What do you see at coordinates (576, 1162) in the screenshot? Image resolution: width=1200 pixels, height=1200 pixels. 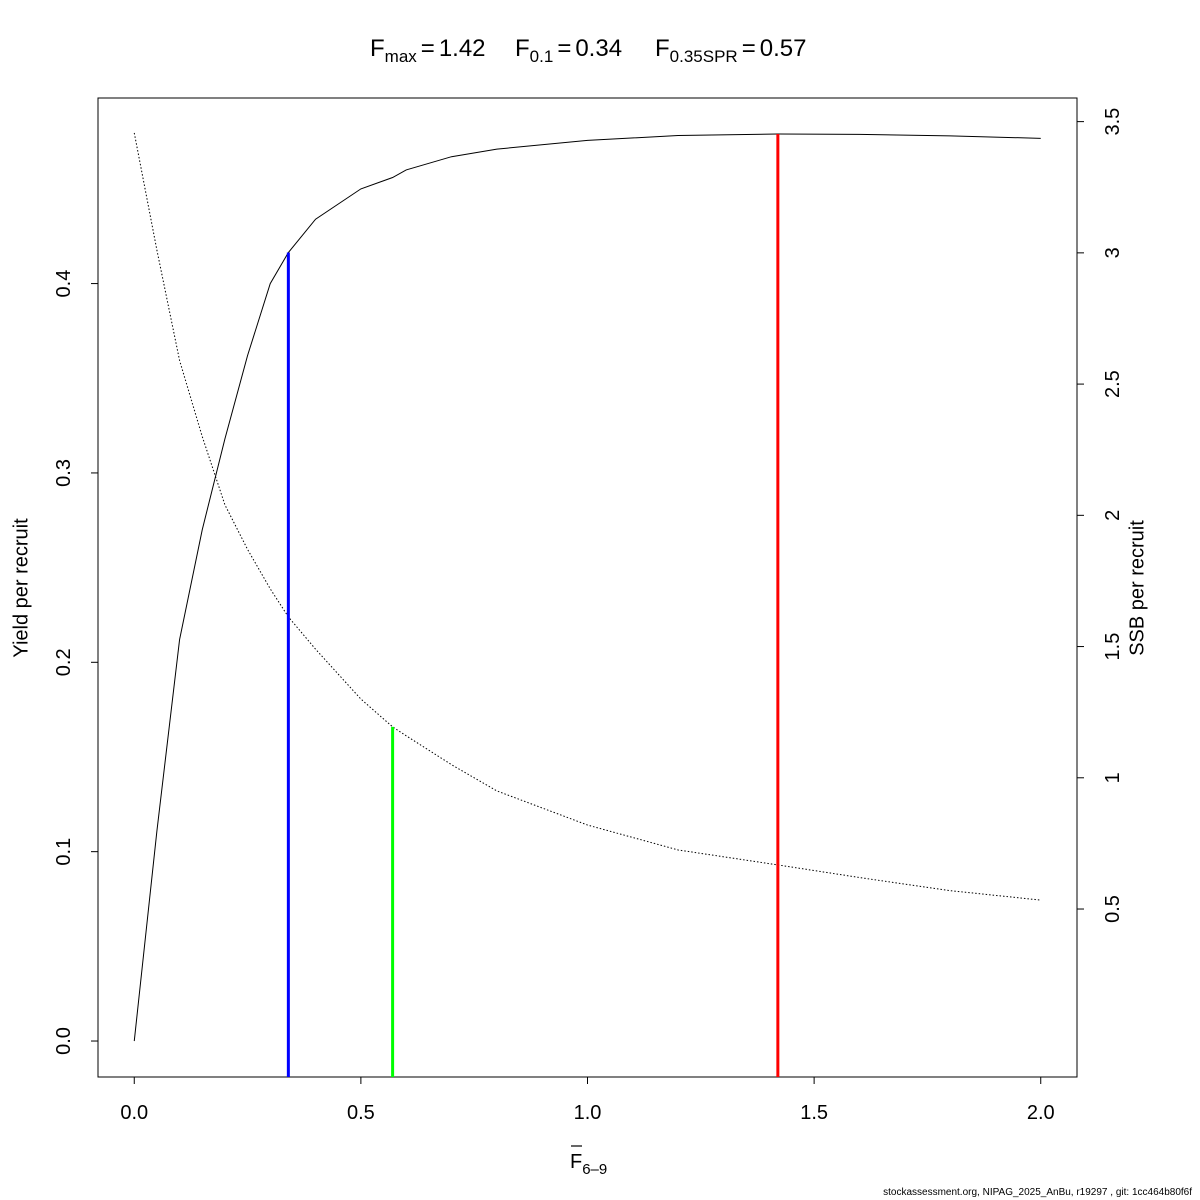 I see `x-label-main: F` at bounding box center [576, 1162].